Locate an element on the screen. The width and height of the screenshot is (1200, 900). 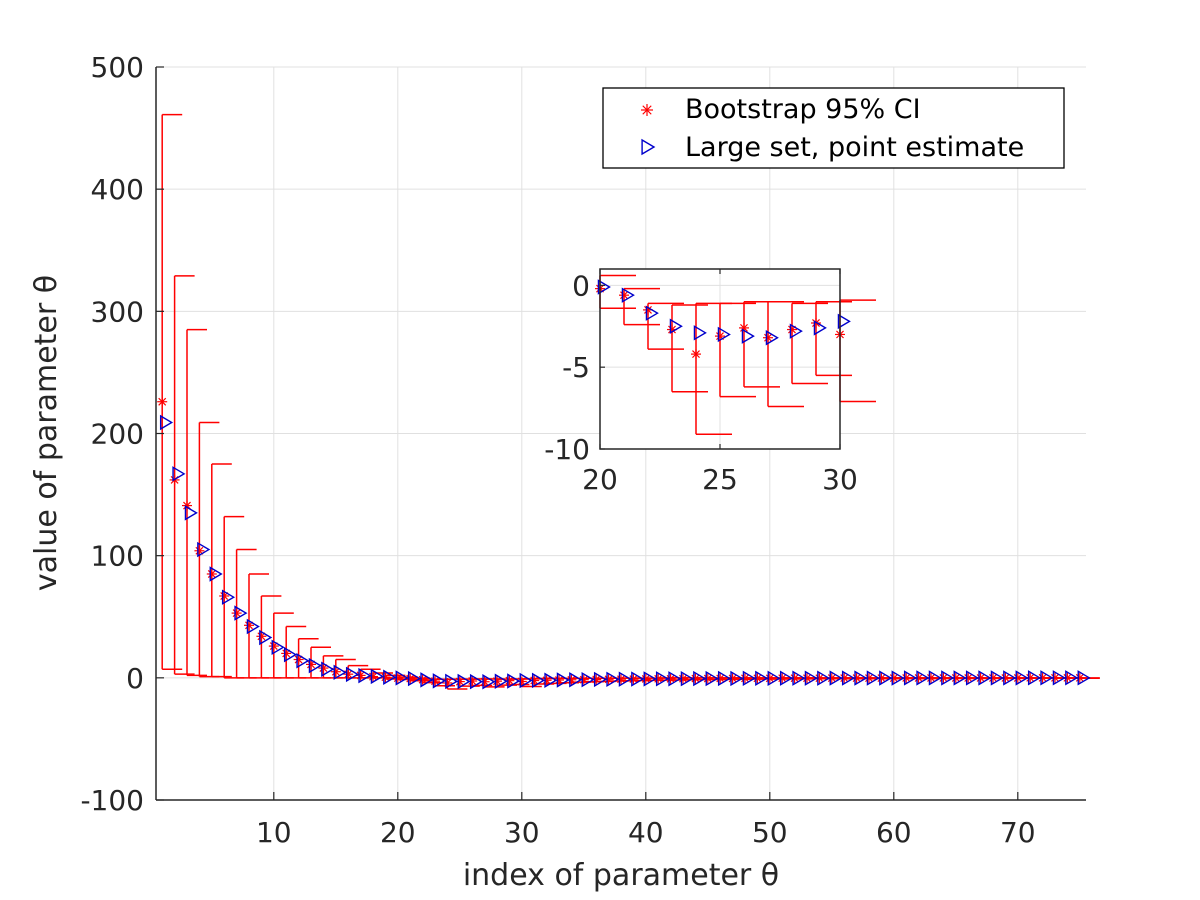
y-tick-label: -100 is located at coordinates (112, 800).